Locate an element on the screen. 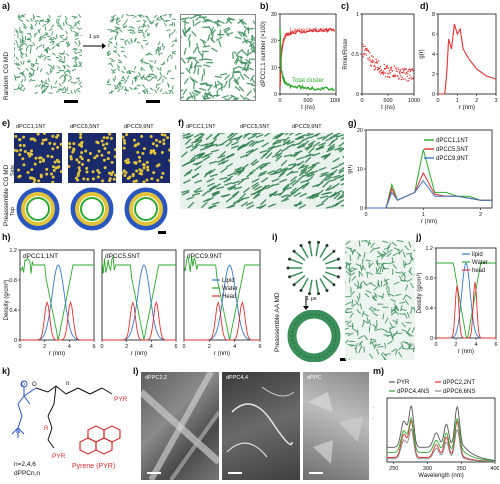 The height and width of the screenshot is (484, 500). panel-label-l: l) is located at coordinates (136, 371).